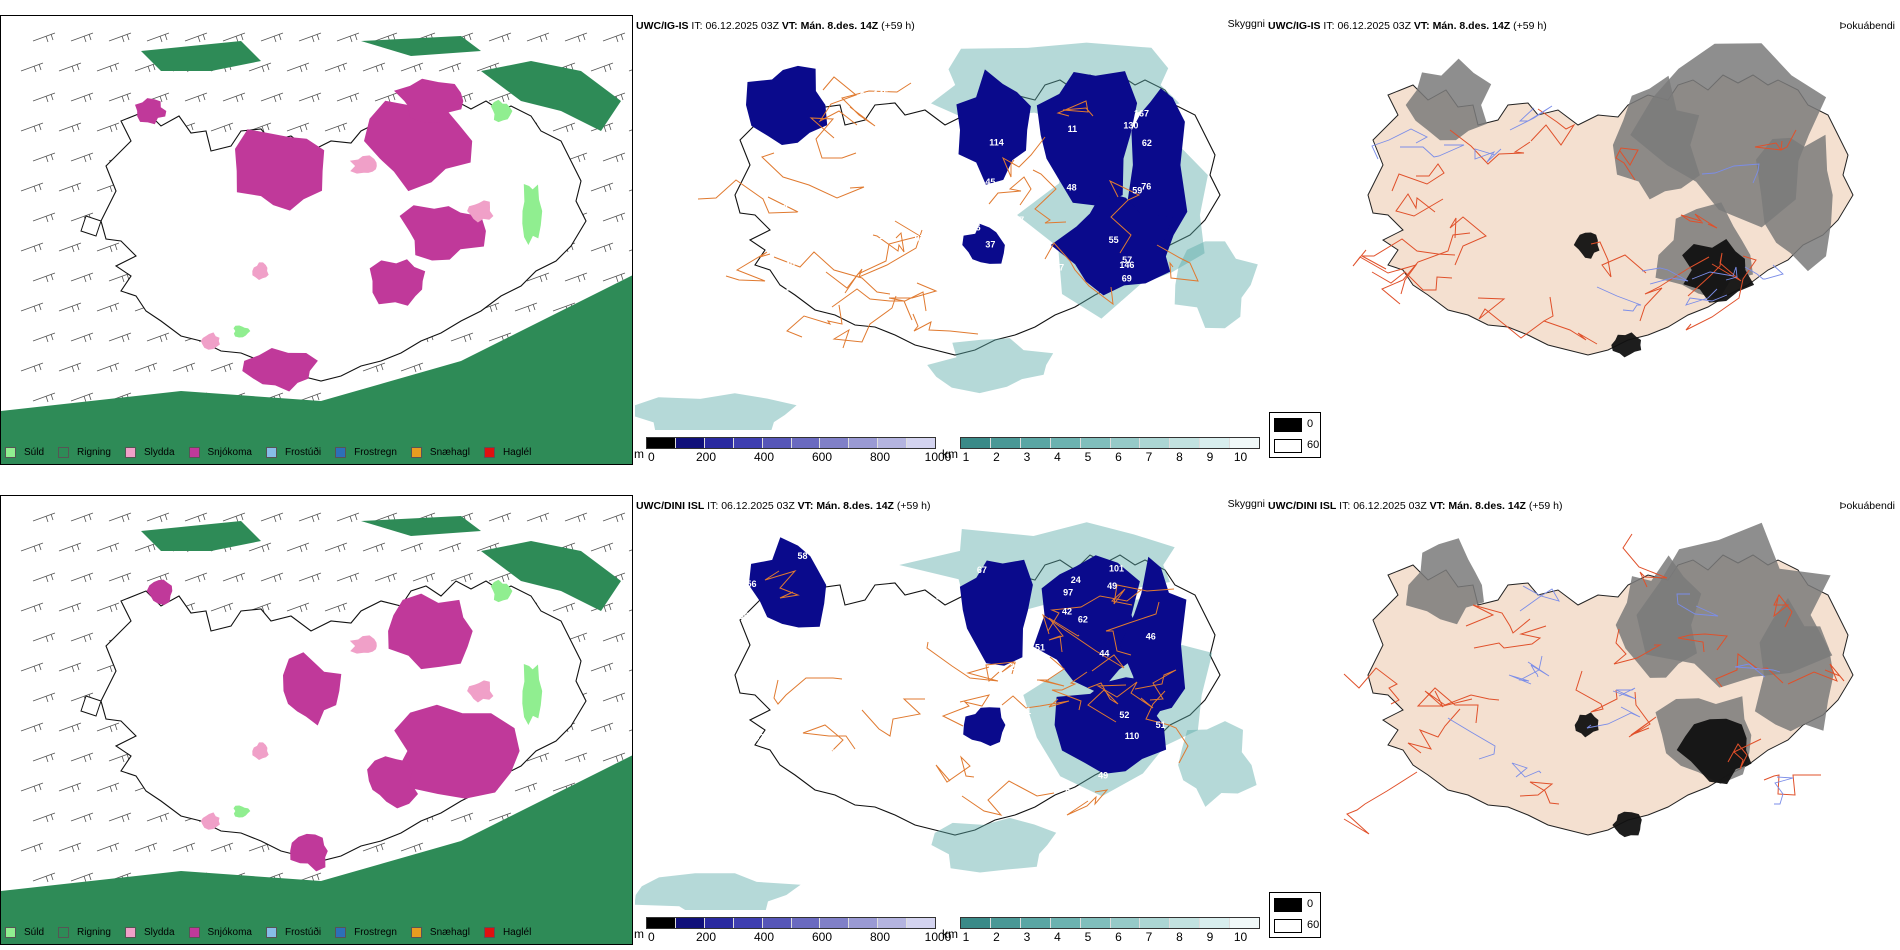  What do you see at coordinates (210, 821) in the screenshot?
I see `sleet-area` at bounding box center [210, 821].